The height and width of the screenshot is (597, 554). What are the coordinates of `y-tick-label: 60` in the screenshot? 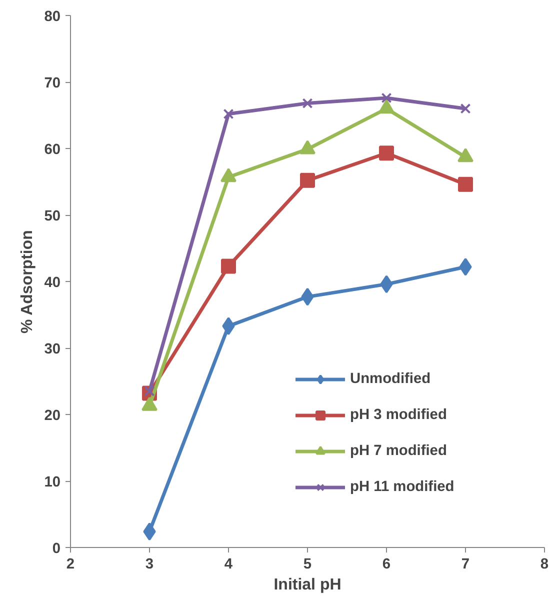 It's located at (52, 150).